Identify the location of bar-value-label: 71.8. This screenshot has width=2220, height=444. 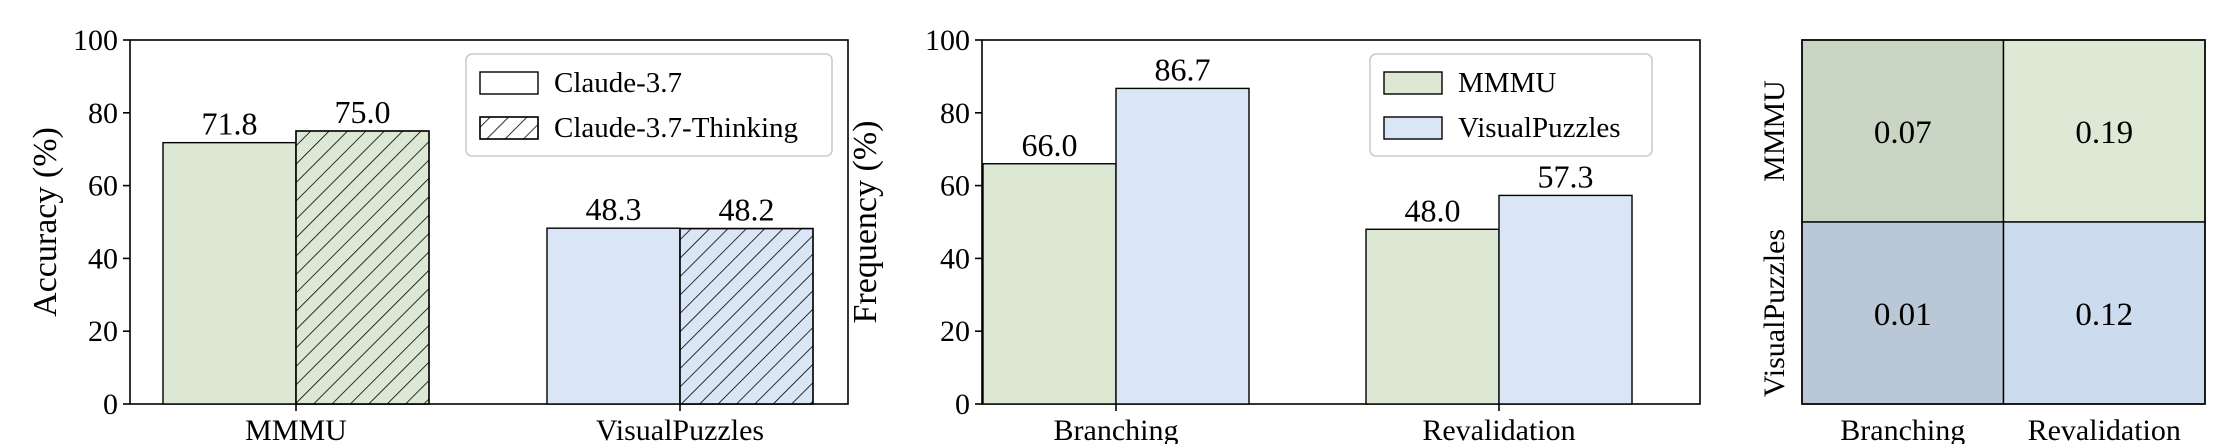
(230, 124).